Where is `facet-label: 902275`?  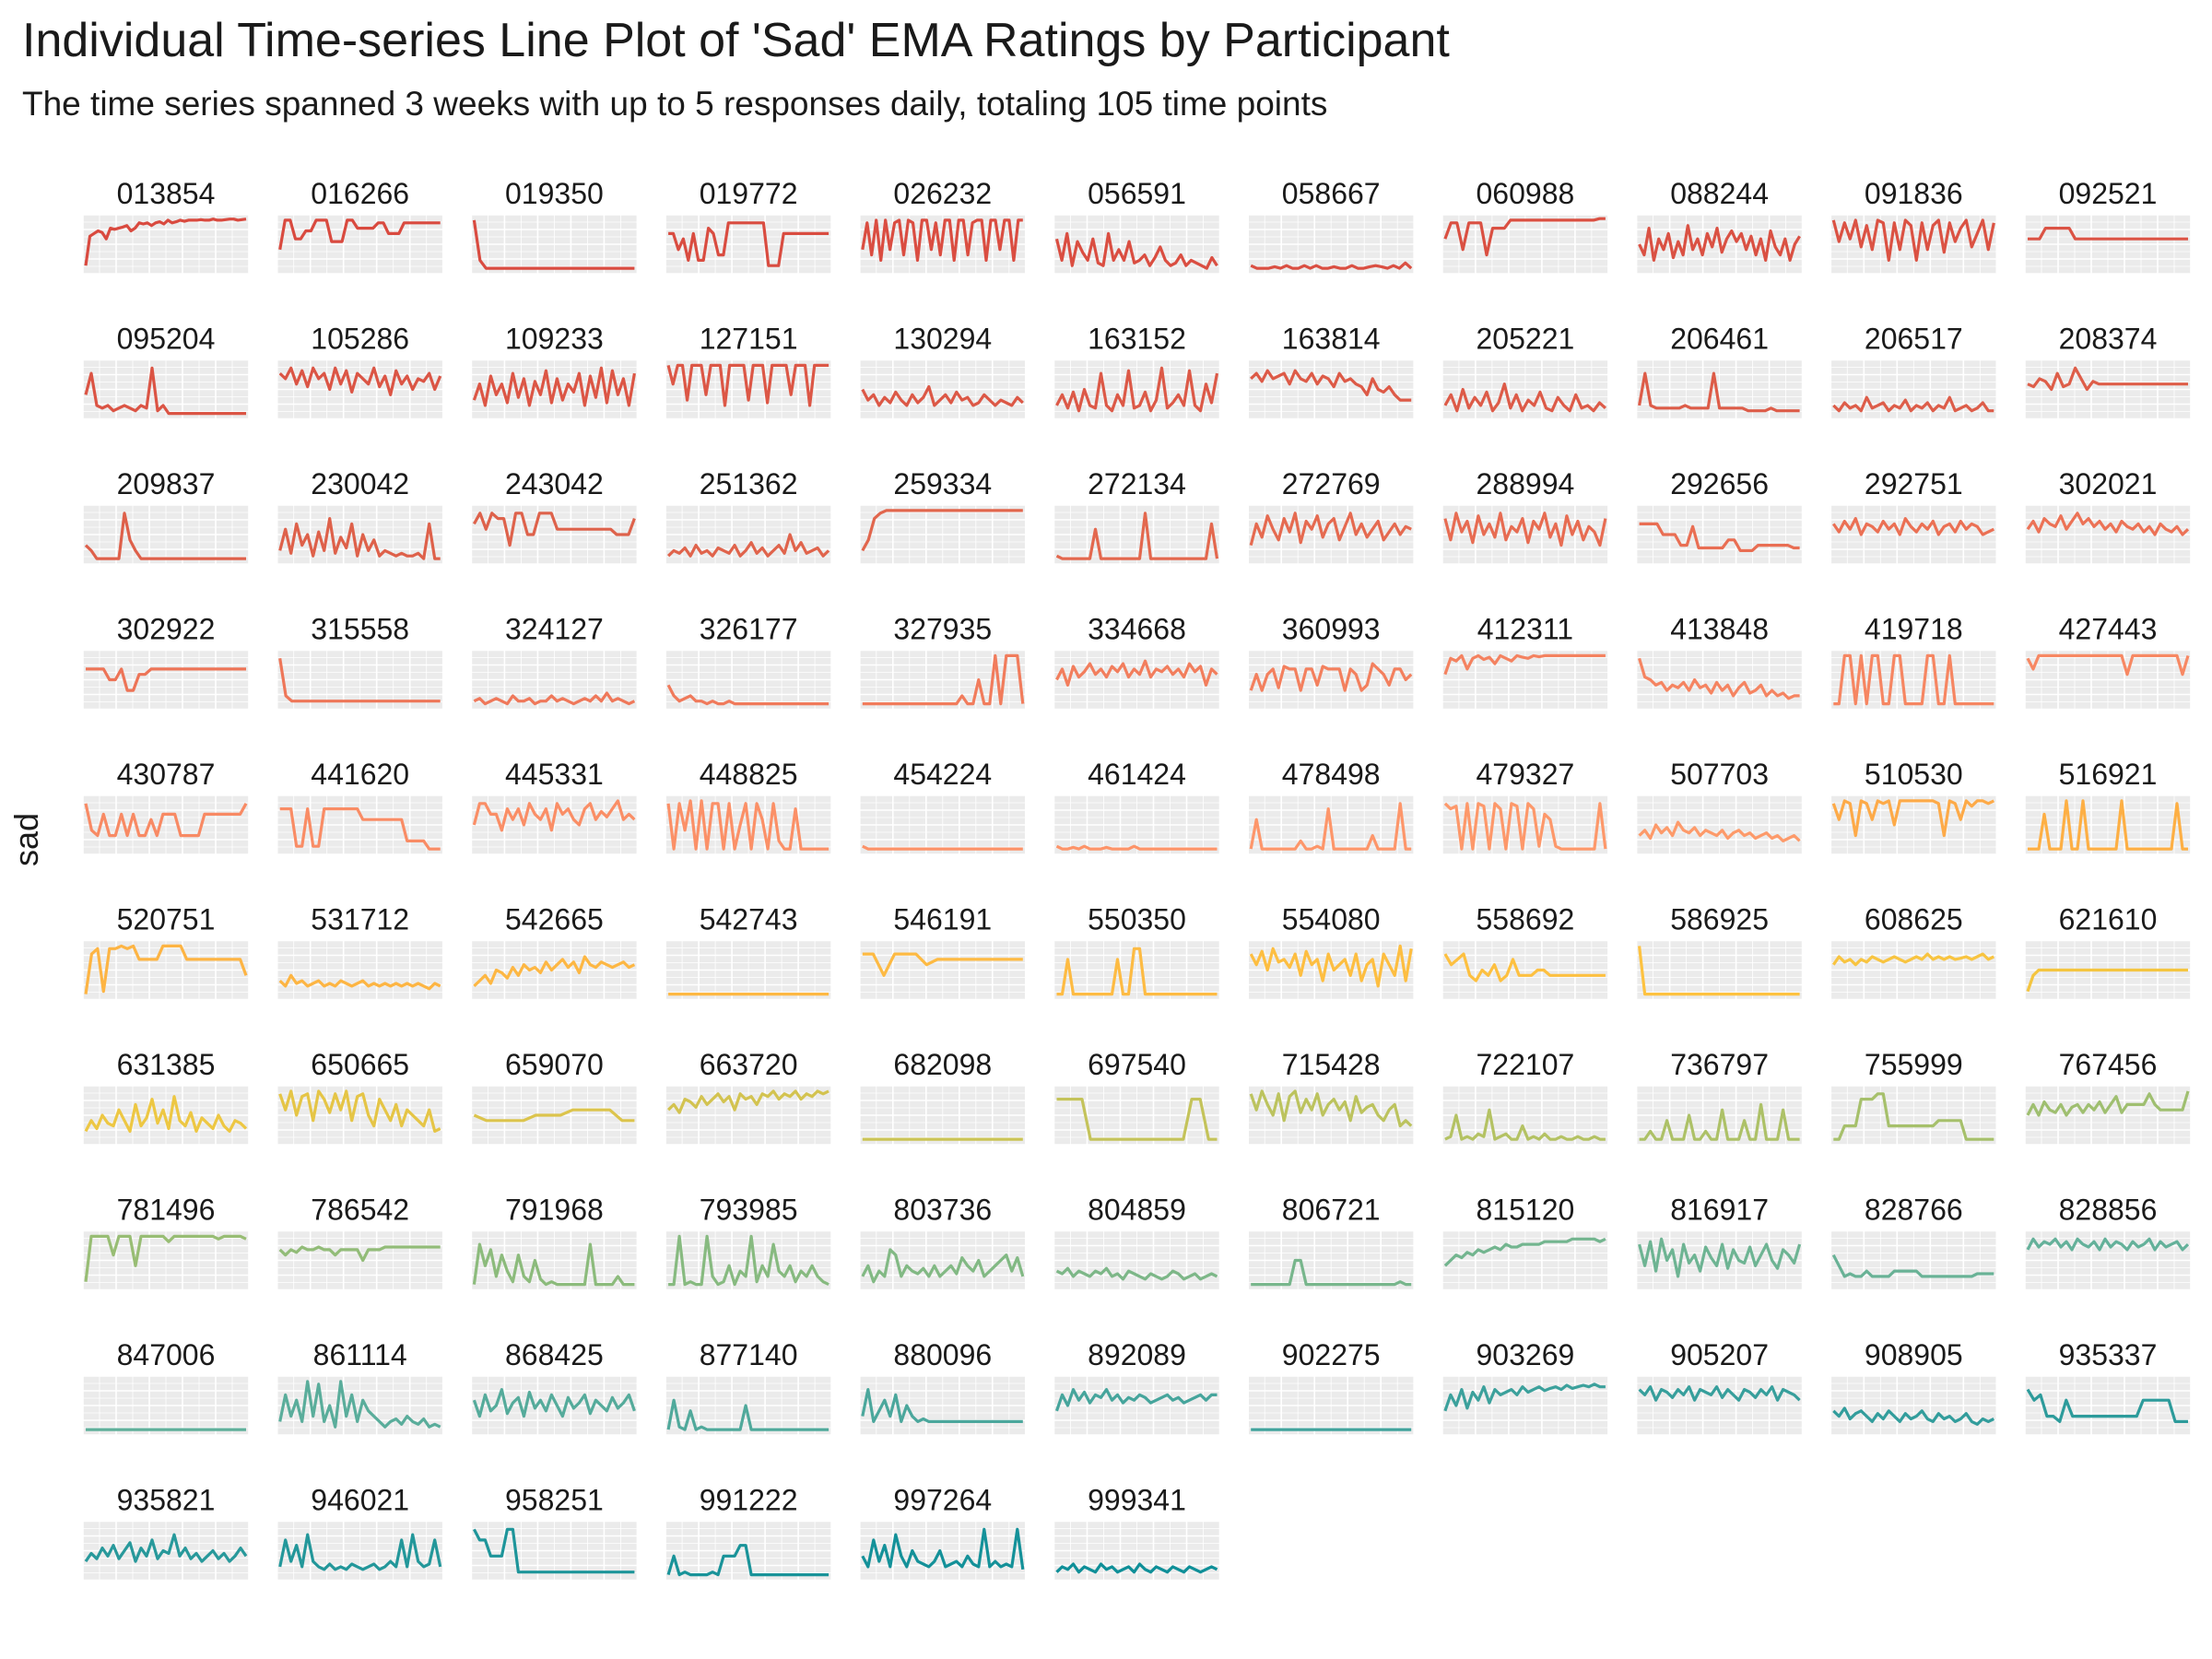 facet-label: 902275 is located at coordinates (1331, 1354).